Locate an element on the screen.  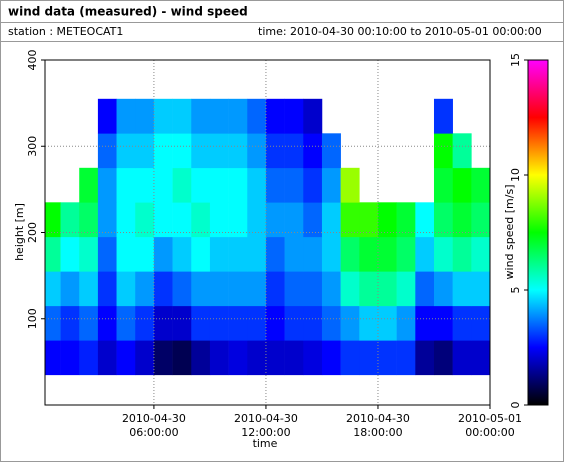
colorbar-tick-label: 10 is located at coordinates (515, 175).